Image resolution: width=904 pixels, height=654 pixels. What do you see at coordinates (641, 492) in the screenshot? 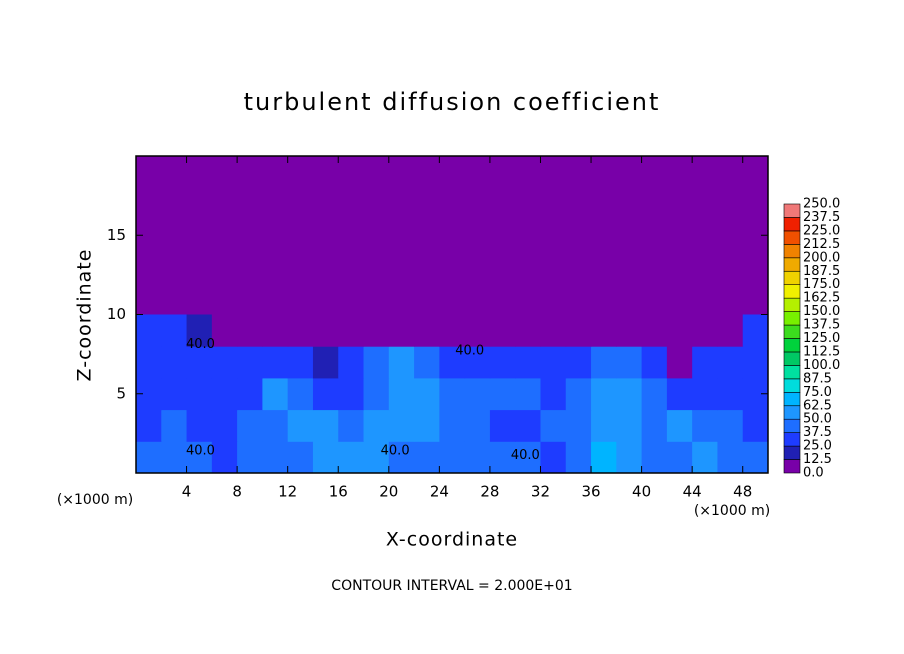
I see `x-tick-label: 40` at bounding box center [641, 492].